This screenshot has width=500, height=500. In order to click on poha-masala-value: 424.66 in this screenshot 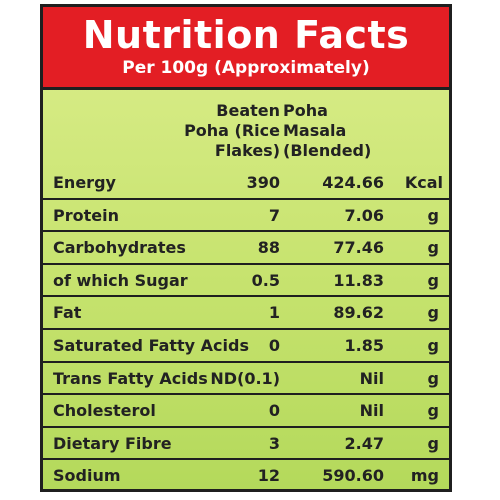, I will do `click(353, 182)`.